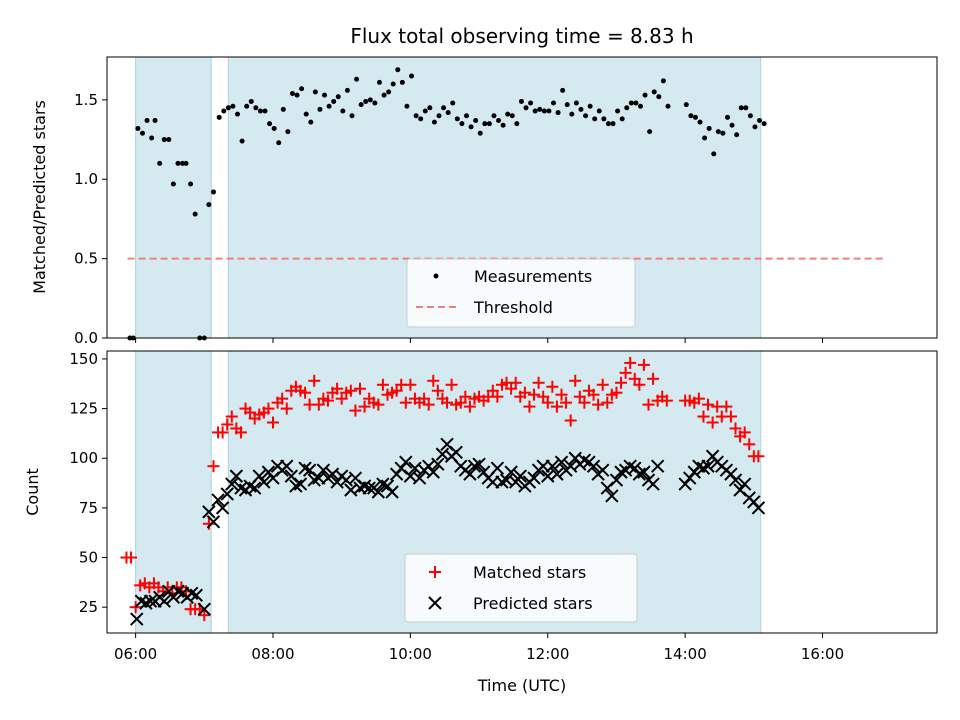 Image resolution: width=960 pixels, height=720 pixels. I want to click on top-legend-box, so click(521, 293).